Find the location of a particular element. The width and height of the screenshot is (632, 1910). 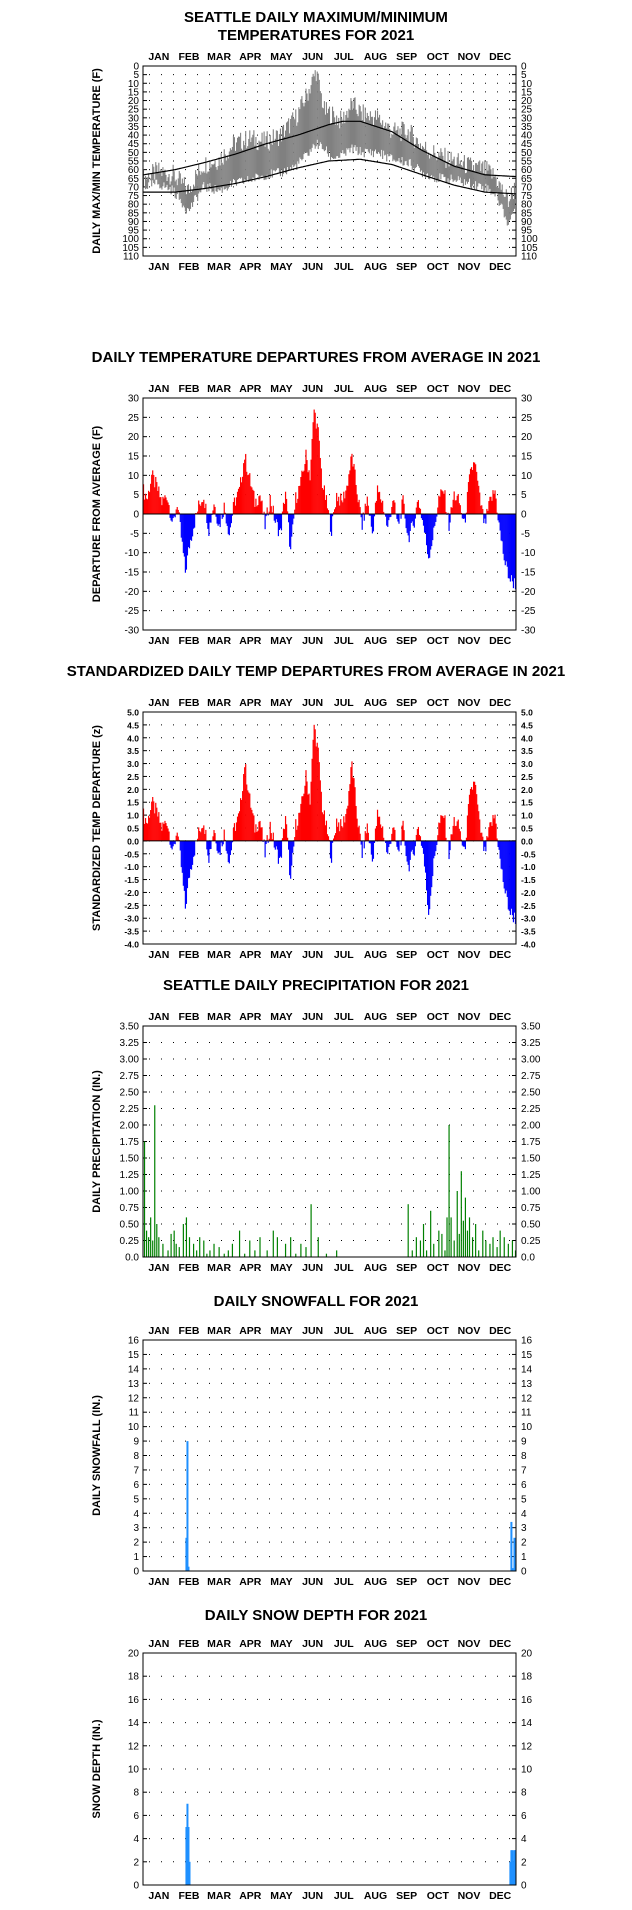

chart-title: DAILY SNOWFALL FOR 2021 is located at coordinates (316, 1301).